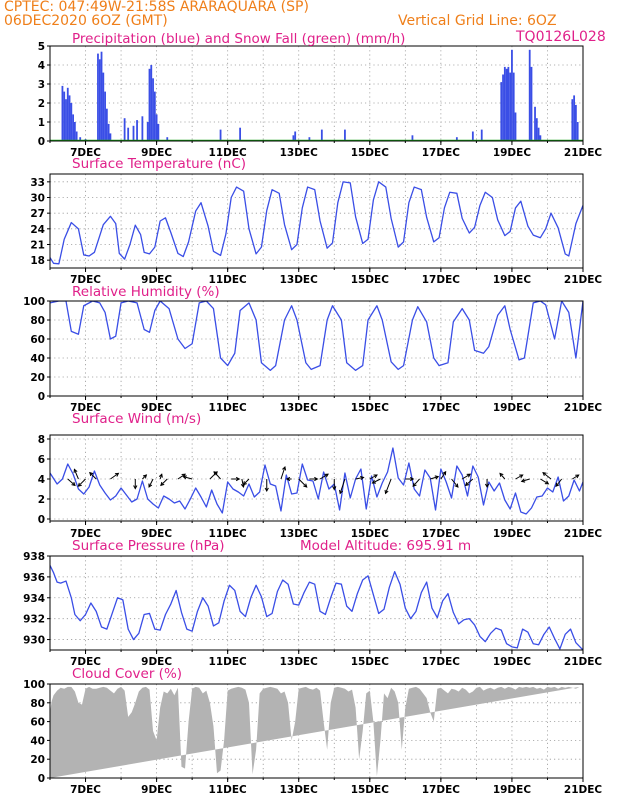 This screenshot has width=618, height=800. Describe the element at coordinates (583, 662) in the screenshot. I see `x-tick-label: 21DEC` at that location.